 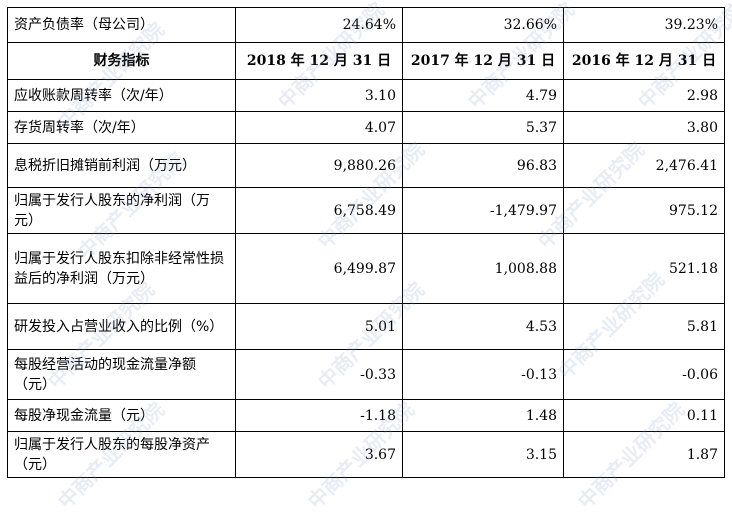 What do you see at coordinates (121, 415) in the screenshot?
I see `row-label: 每股净现金流量（元）` at bounding box center [121, 415].